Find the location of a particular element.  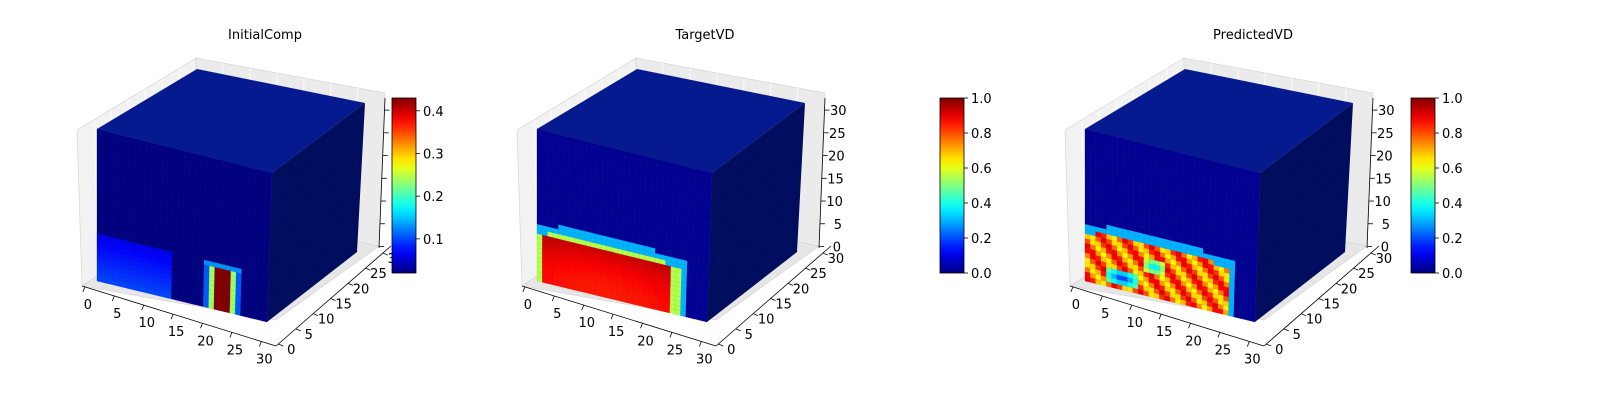

voxel is located at coordinates (269, 174).